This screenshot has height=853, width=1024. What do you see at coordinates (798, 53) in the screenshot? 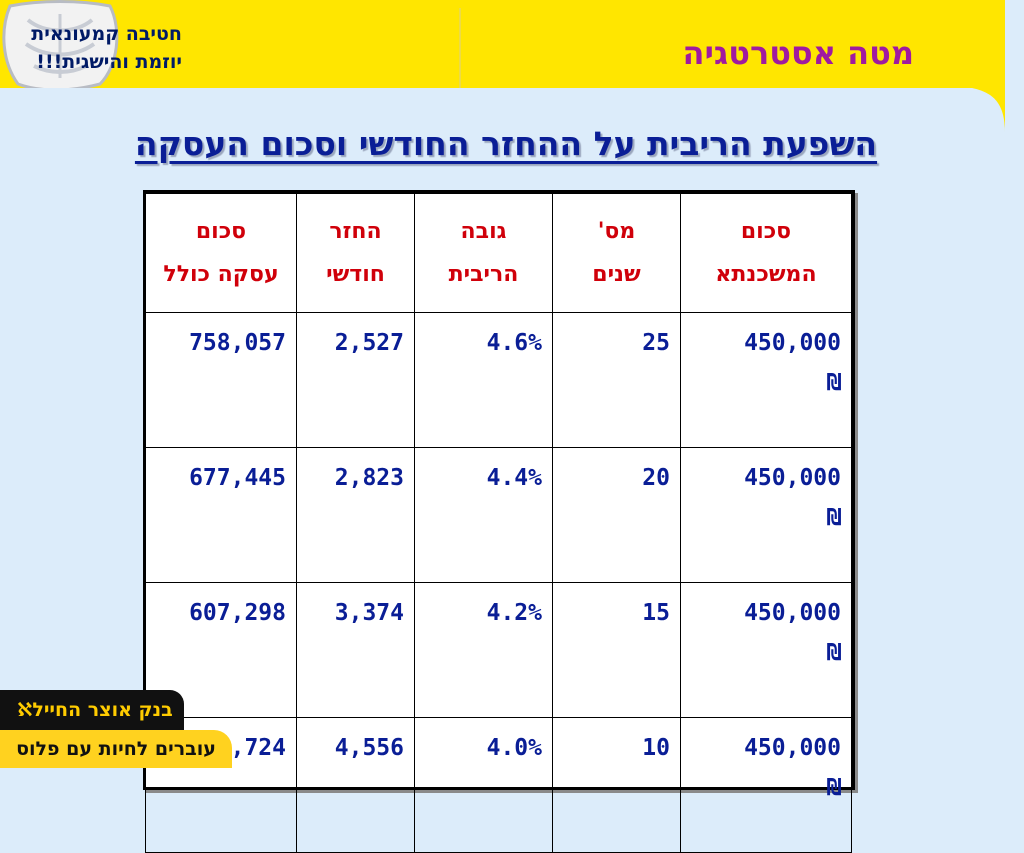
I see `header-title: מטה אסטרטגיה` at bounding box center [798, 53].